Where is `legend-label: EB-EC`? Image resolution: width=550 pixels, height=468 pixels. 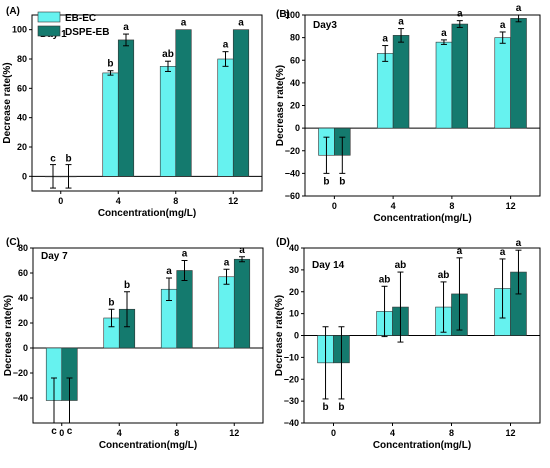
legend-label: EB-EC is located at coordinates (80, 18).